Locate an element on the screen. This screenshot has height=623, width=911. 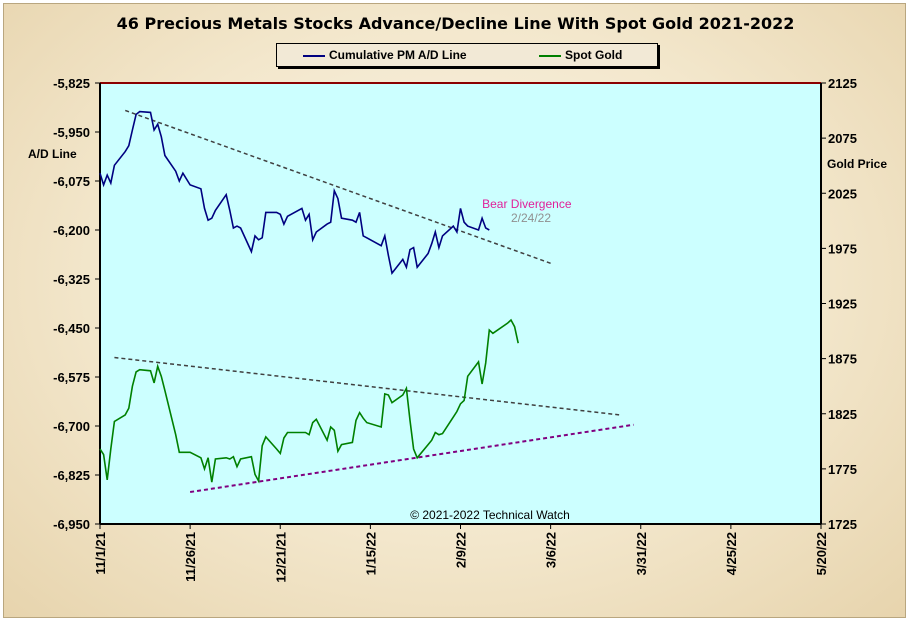
left-axis-title: A/D Line is located at coordinates (52, 154).